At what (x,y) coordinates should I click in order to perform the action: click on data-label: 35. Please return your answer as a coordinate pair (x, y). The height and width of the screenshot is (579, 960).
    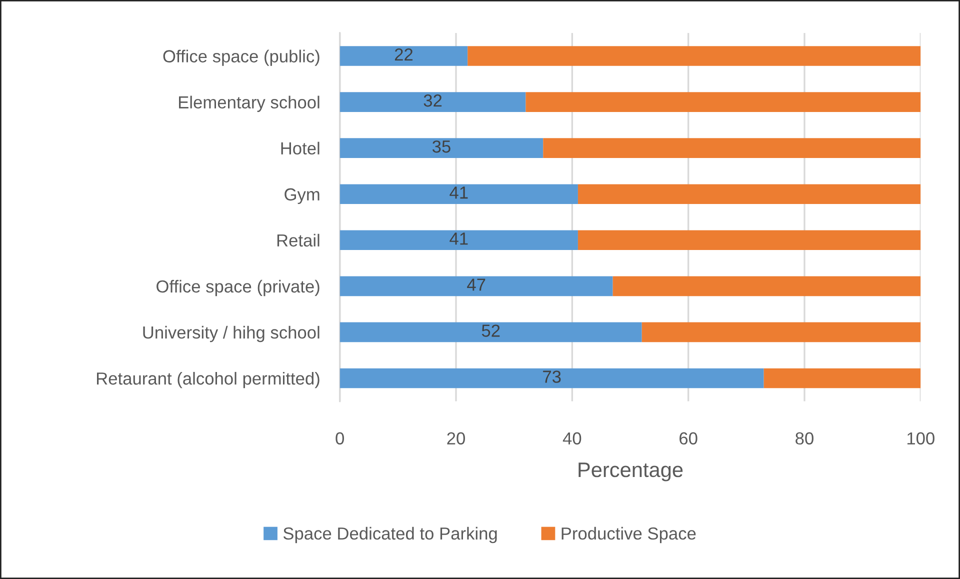
    Looking at the image, I should click on (441, 146).